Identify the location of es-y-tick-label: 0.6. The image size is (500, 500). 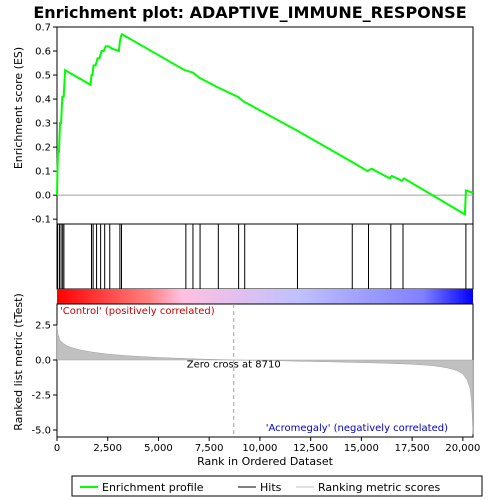
(43, 52).